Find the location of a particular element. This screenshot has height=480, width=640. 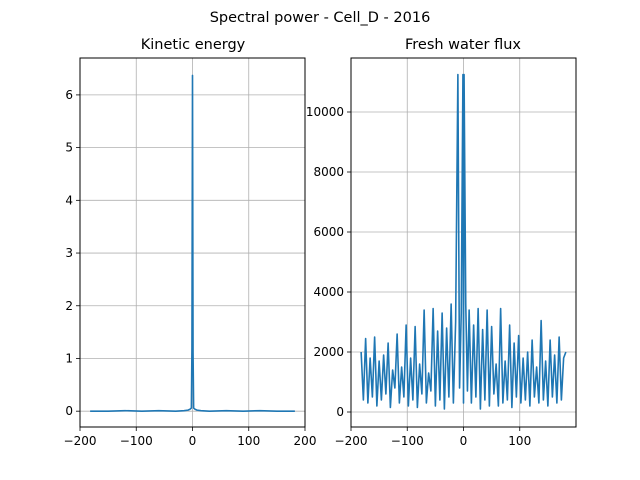

y-tick-label: 4 is located at coordinates (69, 200).